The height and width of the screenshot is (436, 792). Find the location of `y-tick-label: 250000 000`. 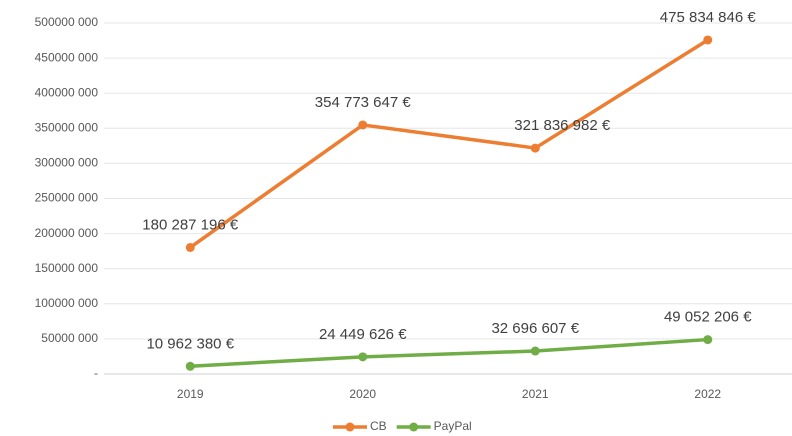

y-tick-label: 250000 000 is located at coordinates (67, 198).